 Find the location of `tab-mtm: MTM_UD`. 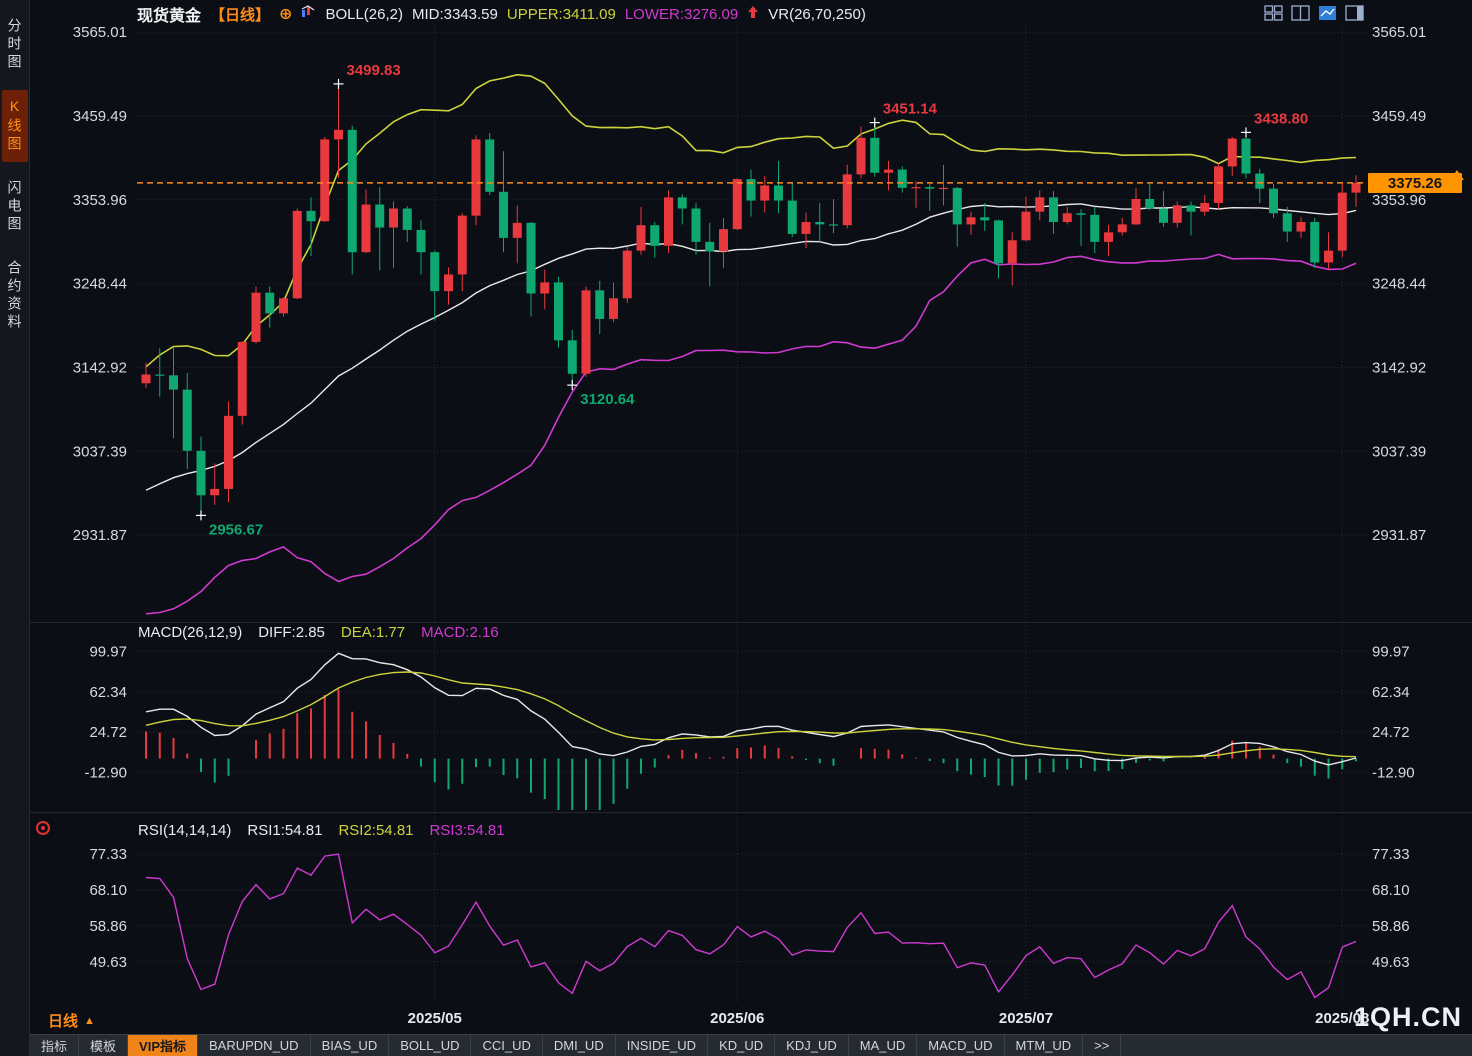

tab-mtm: MTM_UD is located at coordinates (1044, 1045).